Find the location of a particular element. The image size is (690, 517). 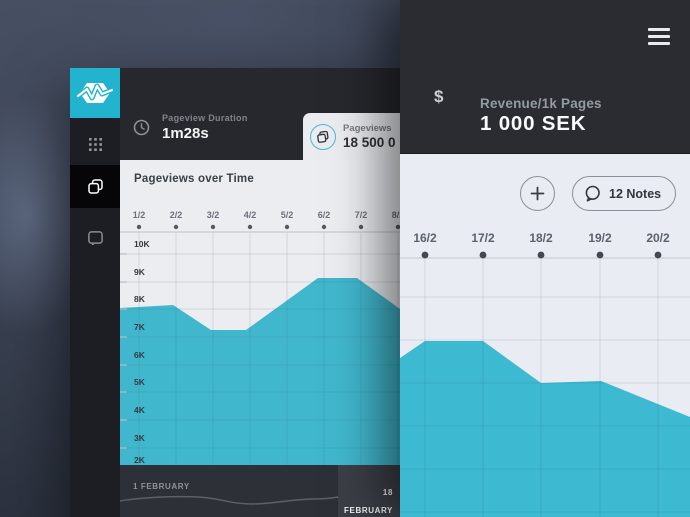

svg-text: 9K is located at coordinates (140, 272).